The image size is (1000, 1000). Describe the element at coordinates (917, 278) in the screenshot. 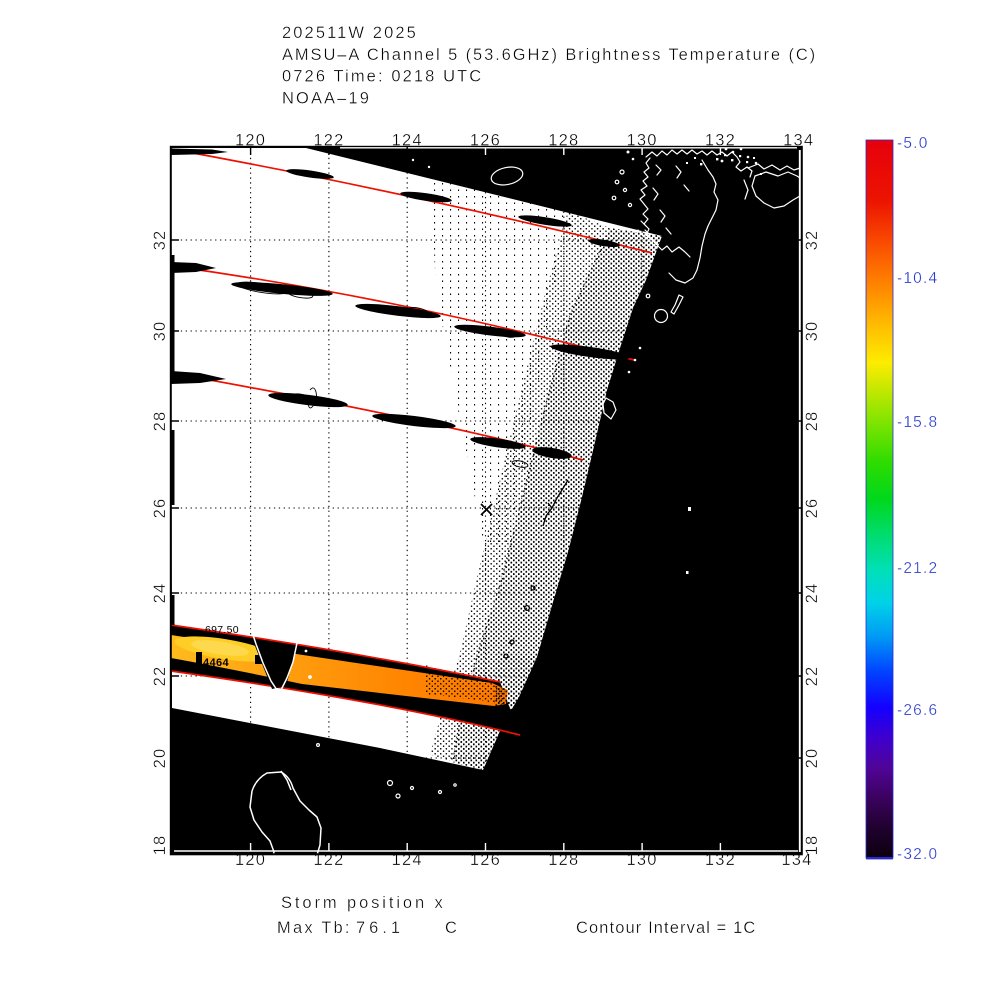

I see `svg-text: -10.4` at that location.